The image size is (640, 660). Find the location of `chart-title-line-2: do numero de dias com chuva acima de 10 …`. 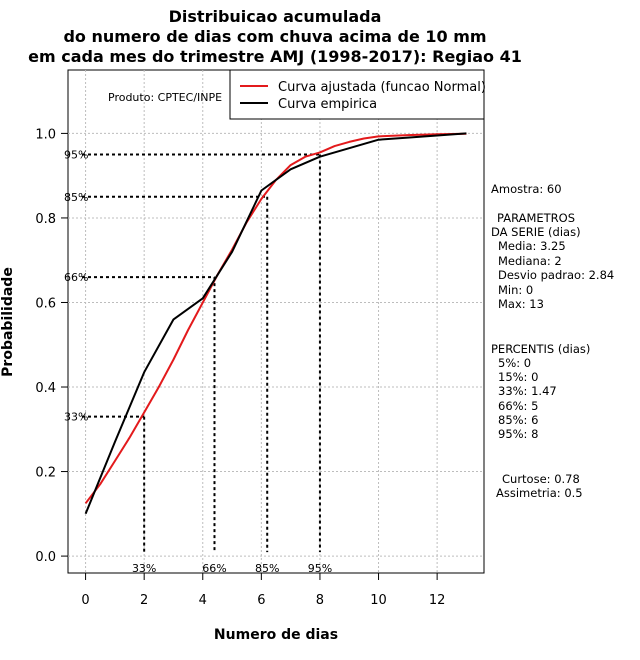

chart-title-line-2: do numero de dias com chuva acima de 10 … is located at coordinates (274, 36).